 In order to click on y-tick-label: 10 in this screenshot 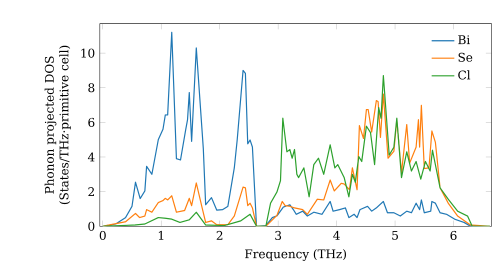, I will do `click(87, 53)`.